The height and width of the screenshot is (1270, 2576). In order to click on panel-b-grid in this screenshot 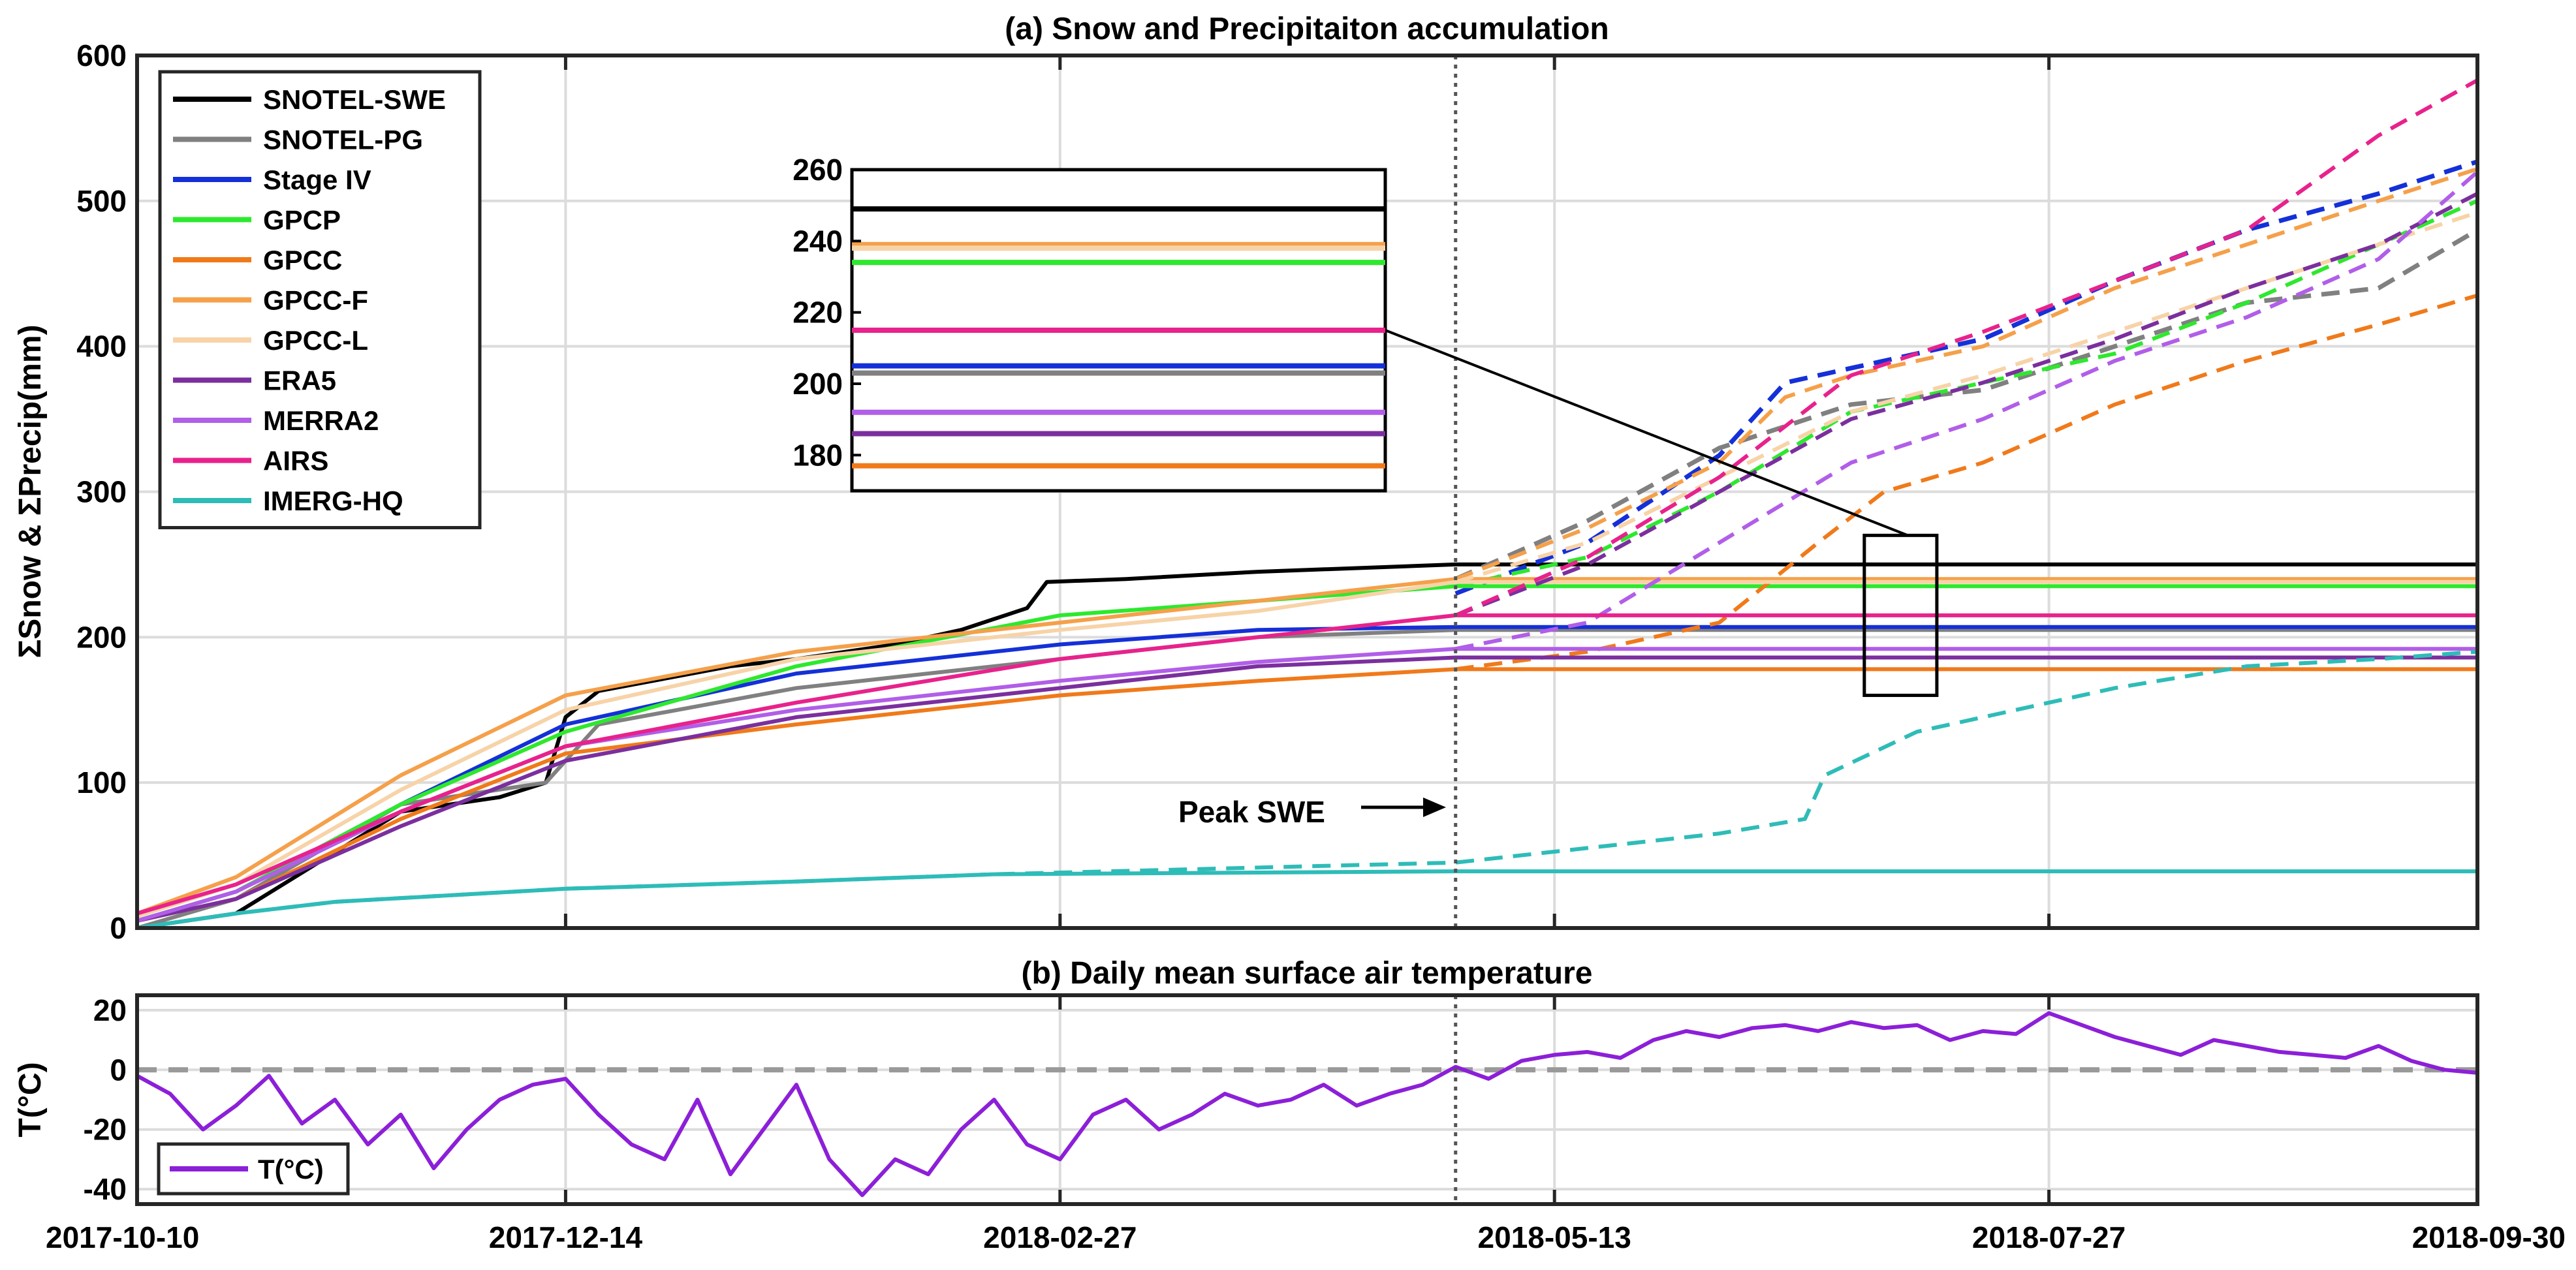, I will do `click(1307, 1099)`.